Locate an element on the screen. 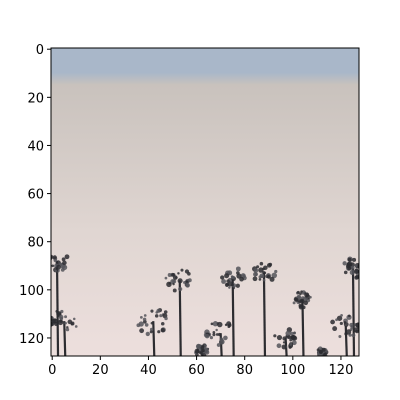 This screenshot has width=400, height=400. y-axis: 0 20 40 60 80 100 120 is located at coordinates (35, 195).